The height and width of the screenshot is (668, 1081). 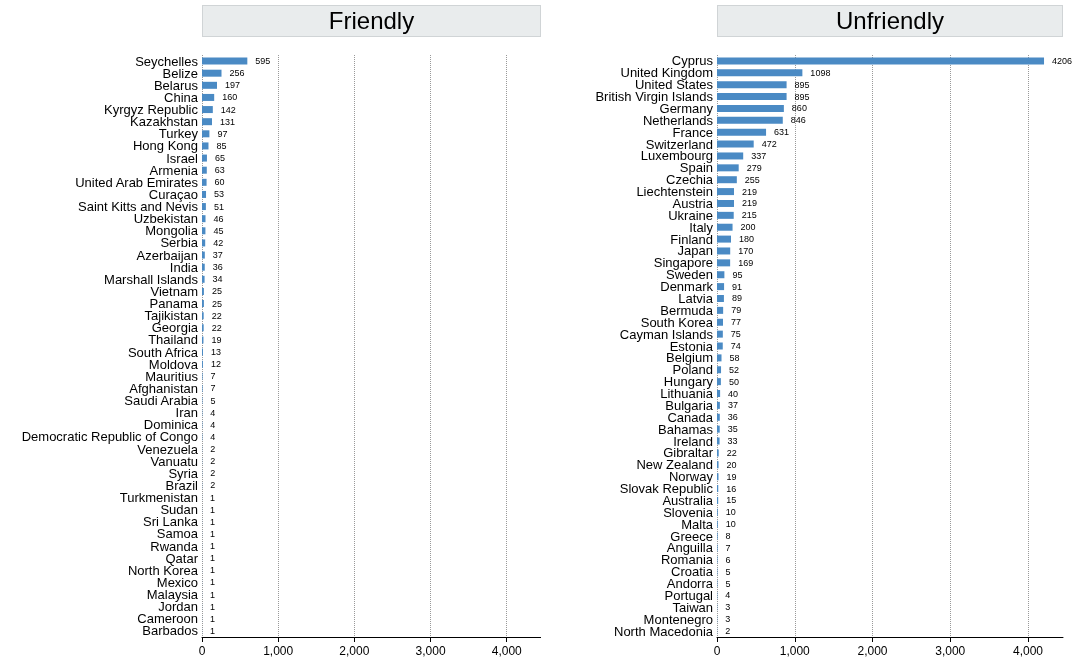 What do you see at coordinates (752, 179) in the screenshot?
I see `data-label: 255` at bounding box center [752, 179].